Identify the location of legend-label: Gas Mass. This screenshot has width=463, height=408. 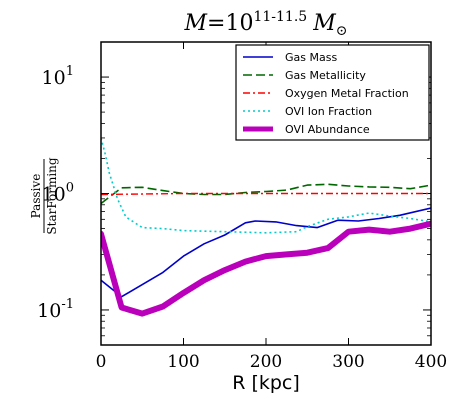
(311, 57).